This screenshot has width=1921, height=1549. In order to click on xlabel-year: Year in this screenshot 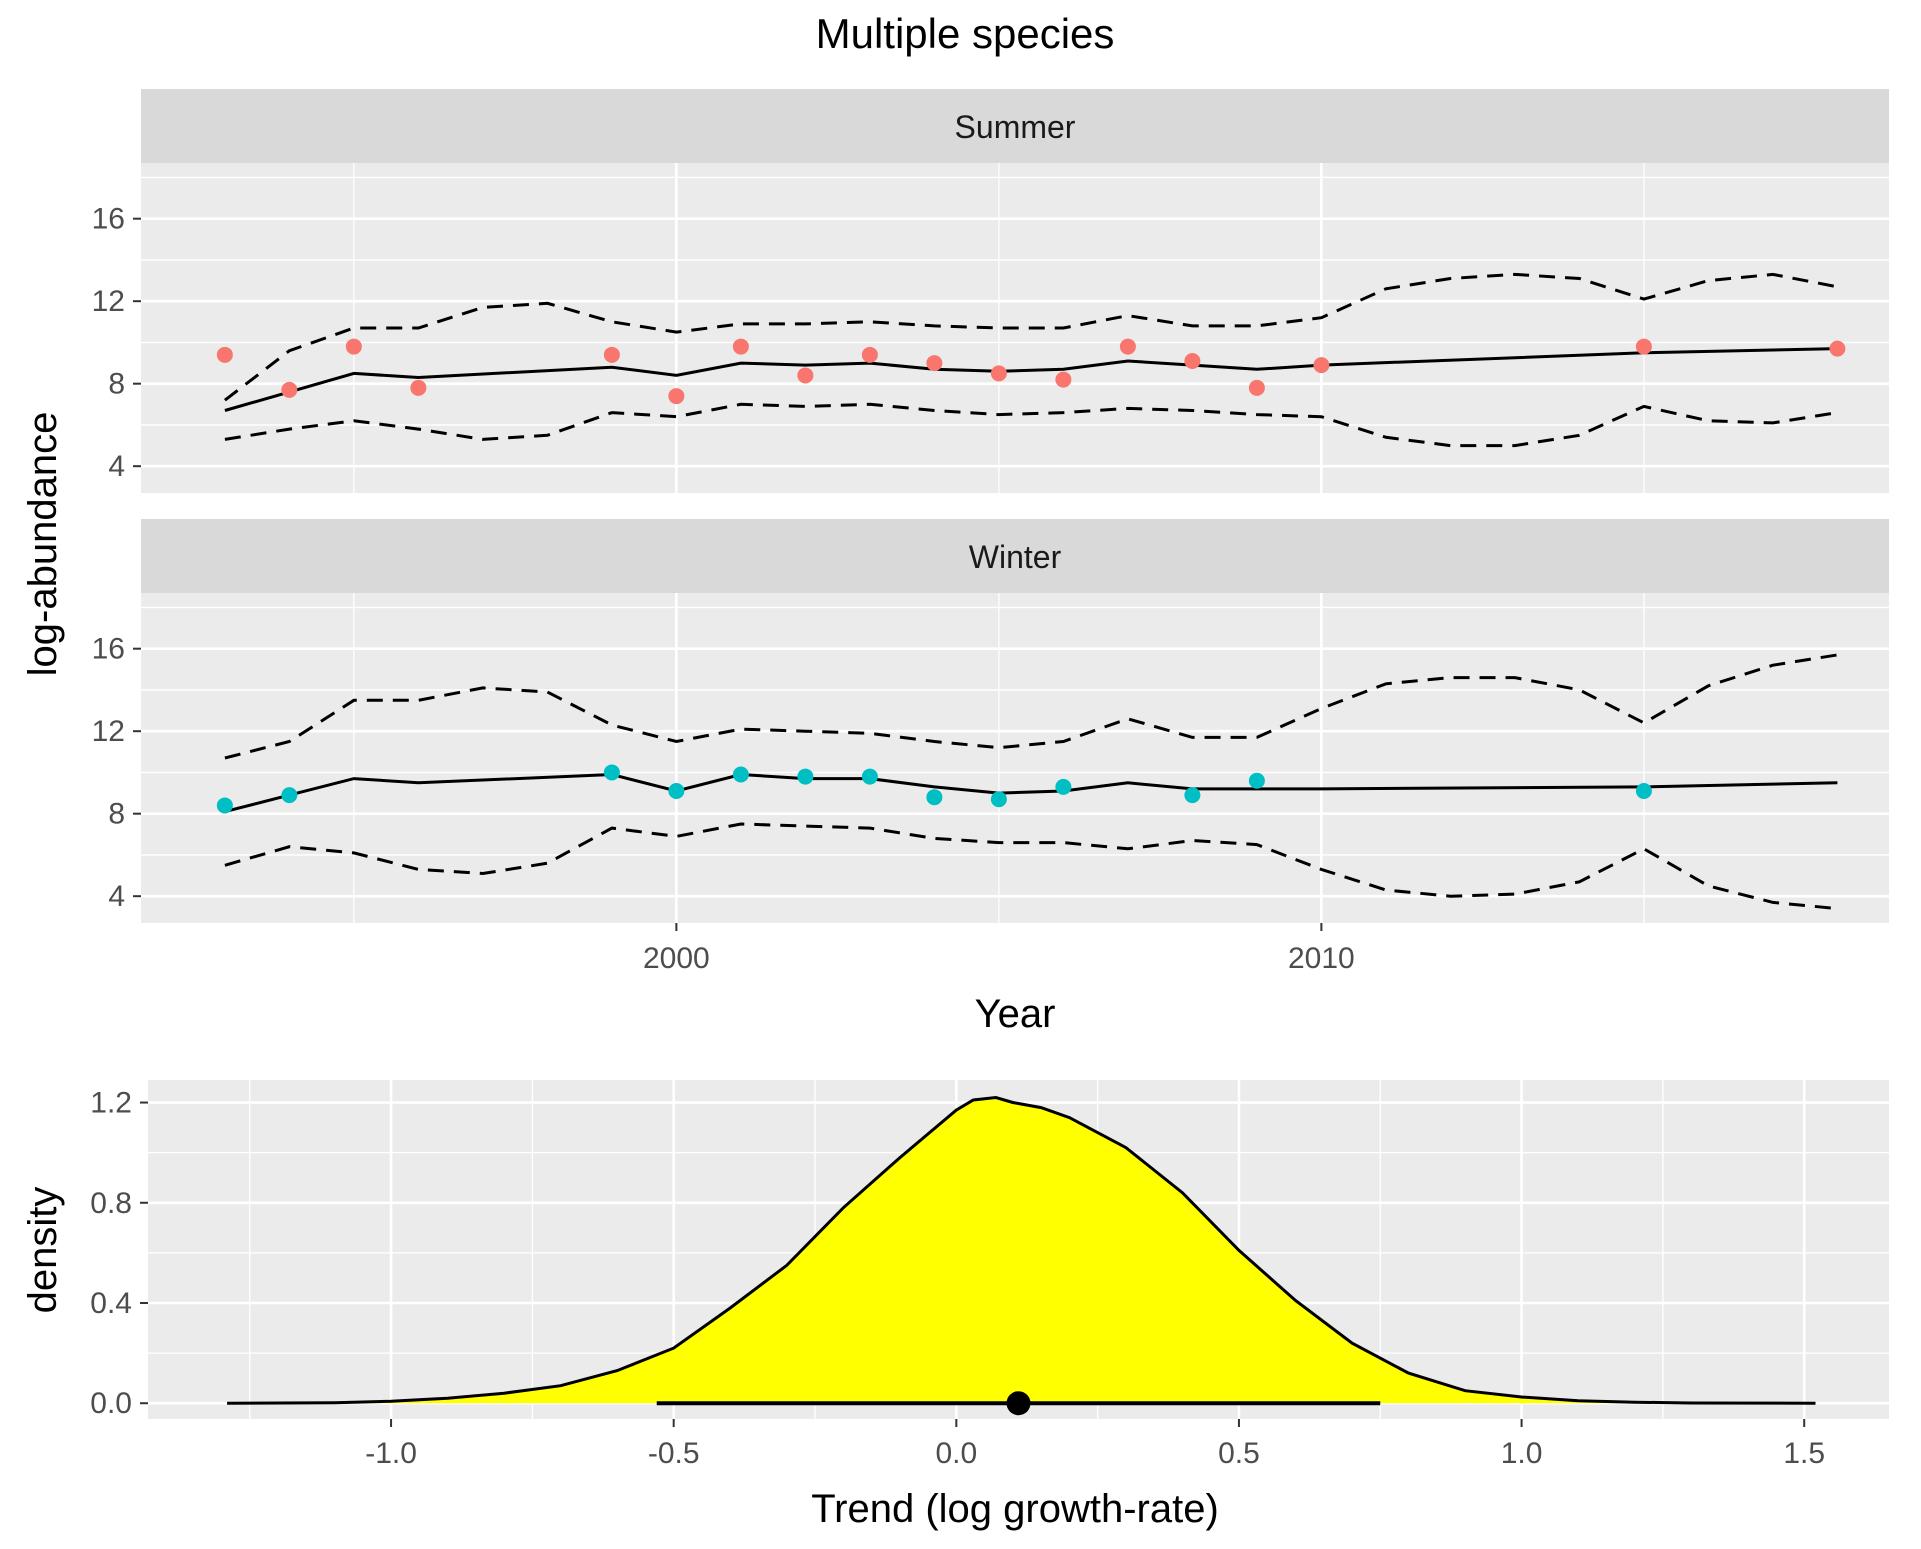, I will do `click(1015, 1014)`.